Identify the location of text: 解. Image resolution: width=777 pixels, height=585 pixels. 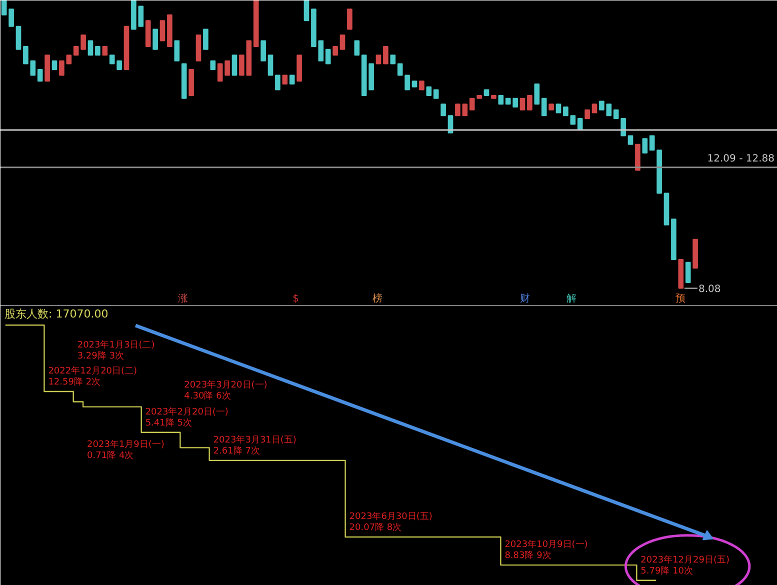
(571, 299).